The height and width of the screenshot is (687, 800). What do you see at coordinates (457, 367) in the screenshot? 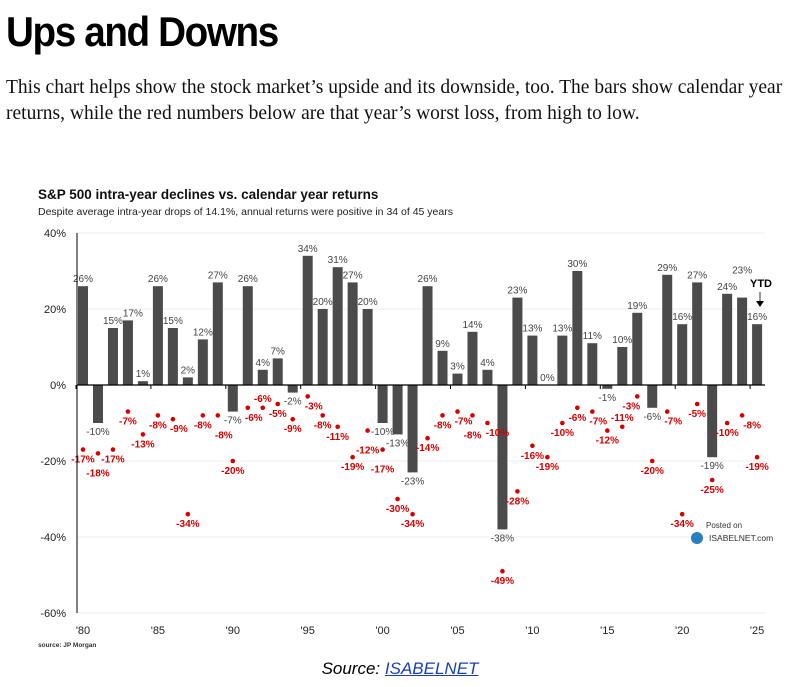
I see `bar-label: 3%` at bounding box center [457, 367].